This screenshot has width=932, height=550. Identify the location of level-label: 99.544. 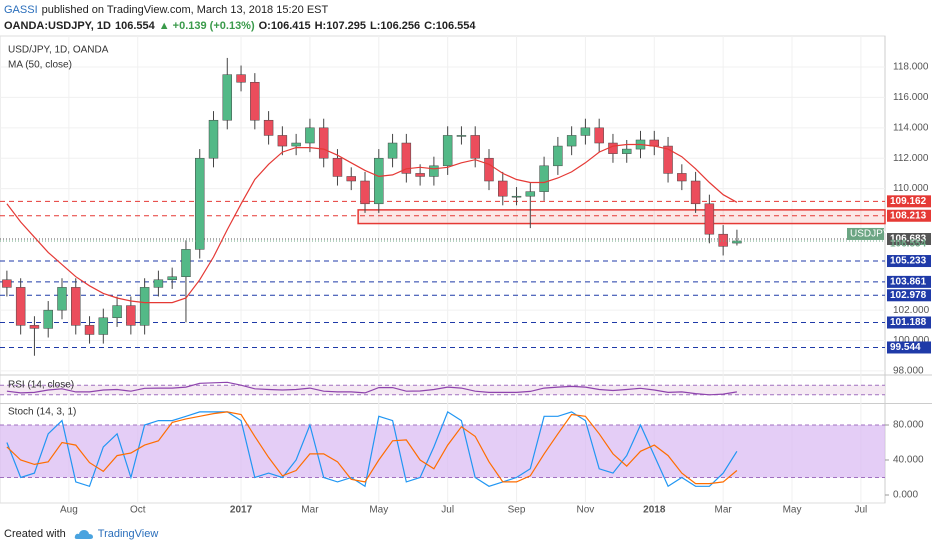
(905, 347).